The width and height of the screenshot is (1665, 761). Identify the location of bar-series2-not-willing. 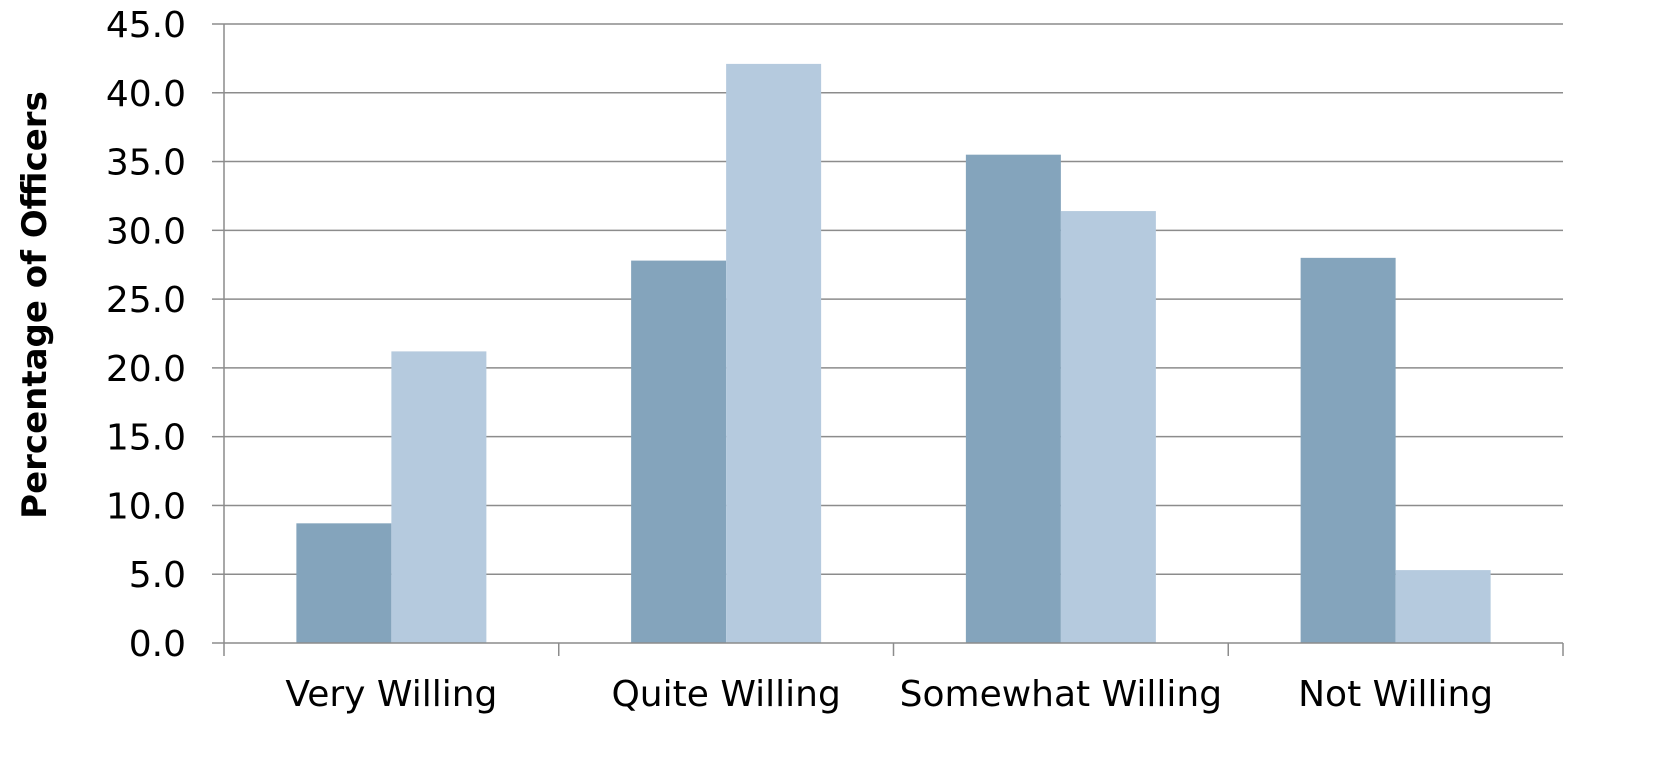
(1443, 606).